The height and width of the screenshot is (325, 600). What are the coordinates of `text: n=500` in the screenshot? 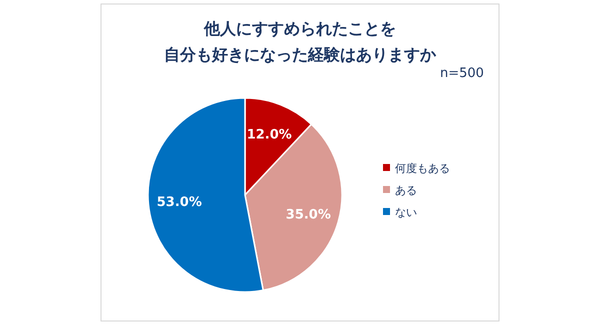 It's located at (462, 73).